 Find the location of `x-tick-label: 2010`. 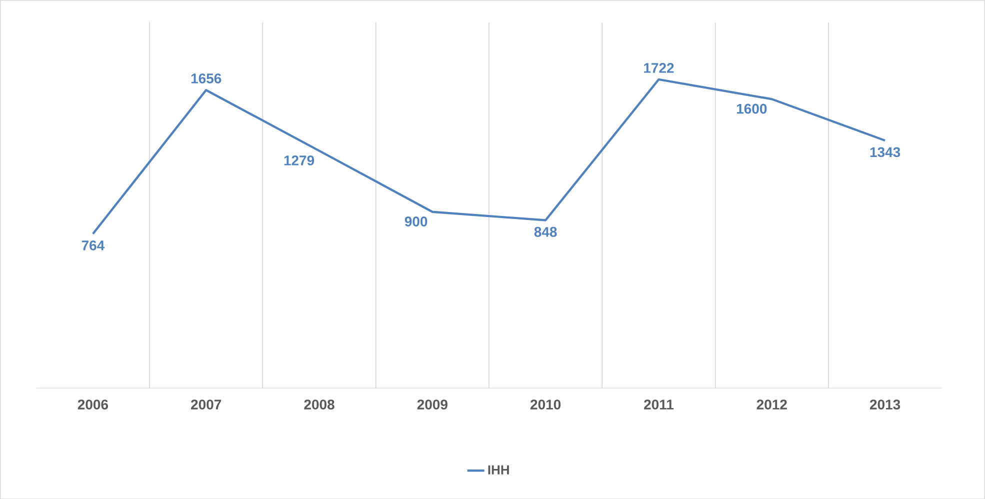

x-tick-label: 2010 is located at coordinates (545, 404).